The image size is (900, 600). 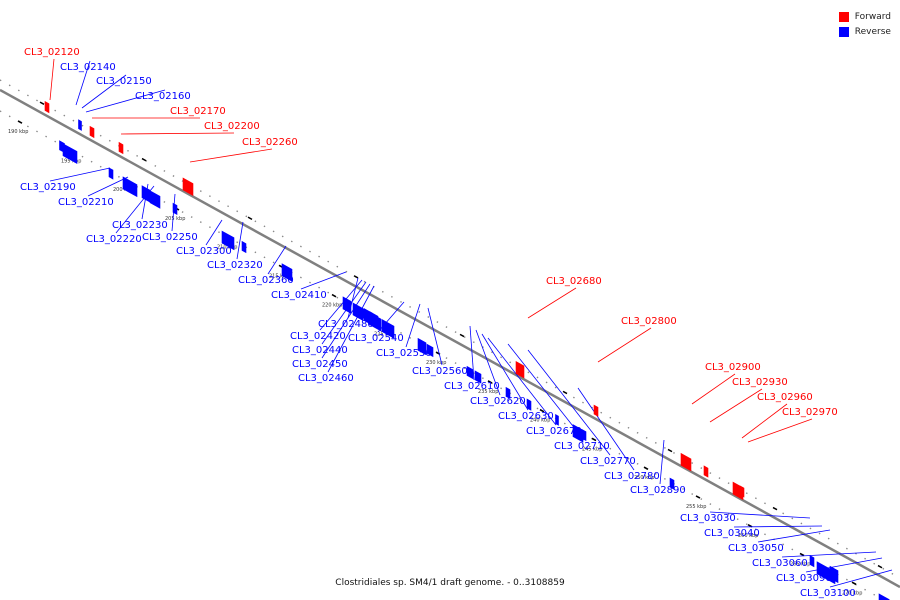 What do you see at coordinates (71, 161) in the screenshot?
I see `kbp-label: 195 kbp` at bounding box center [71, 161].